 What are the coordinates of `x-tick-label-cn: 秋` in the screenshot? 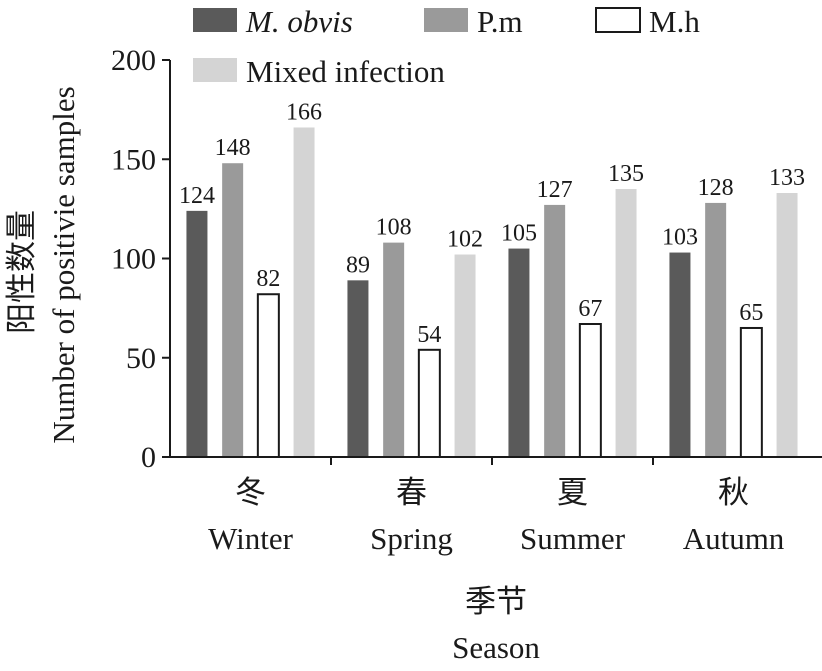 It's located at (733, 492).